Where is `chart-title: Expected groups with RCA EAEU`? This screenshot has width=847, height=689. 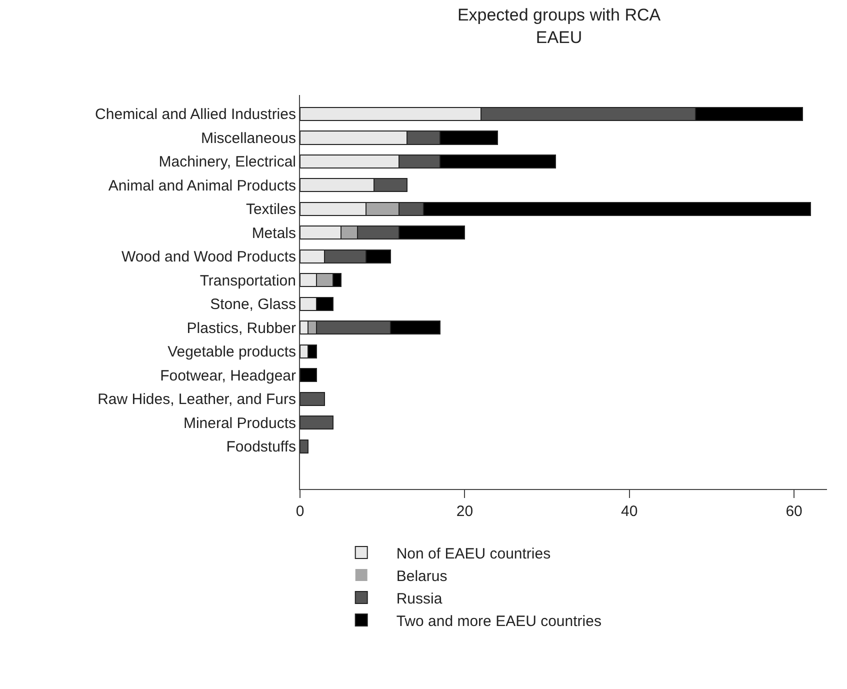 chart-title: Expected groups with RCA EAEU is located at coordinates (559, 26).